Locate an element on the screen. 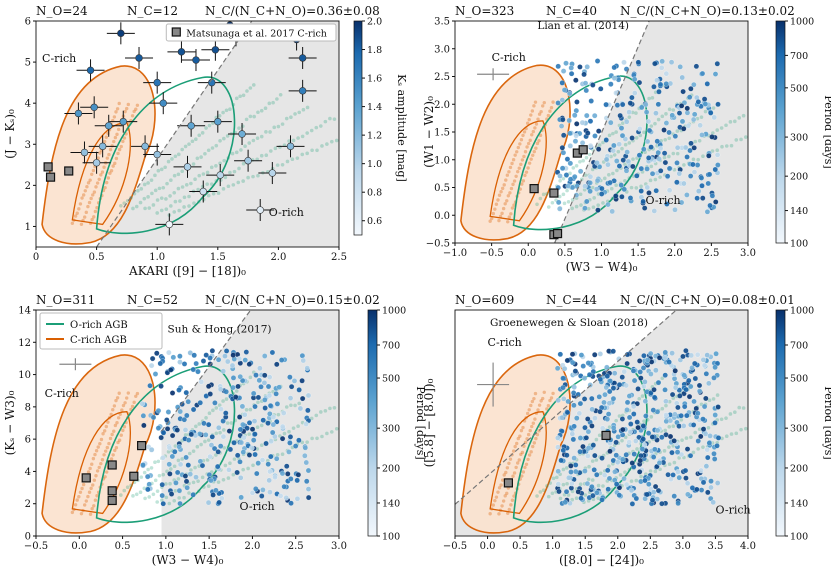 This screenshot has width=831, height=570. count-fraction: N_C/(N_C+N_O)=0.36±0.08 is located at coordinates (292, 11).